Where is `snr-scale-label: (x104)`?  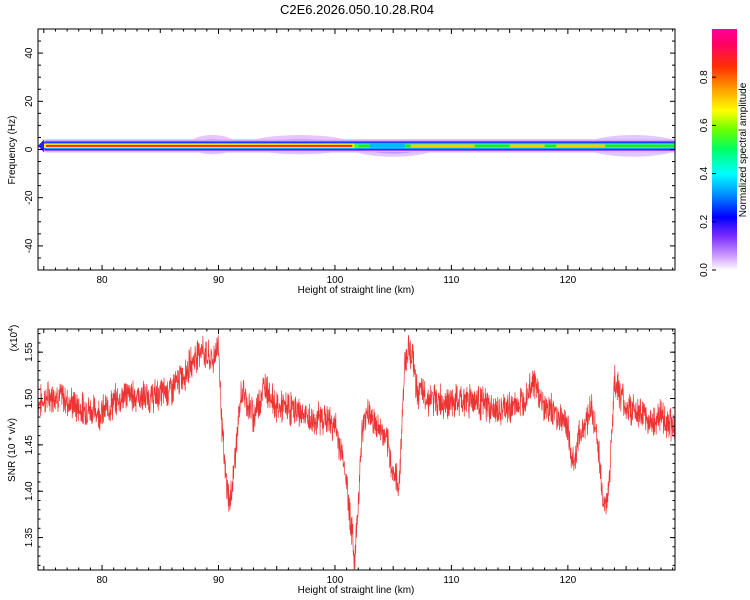 snr-scale-label: (x104) is located at coordinates (14, 338).